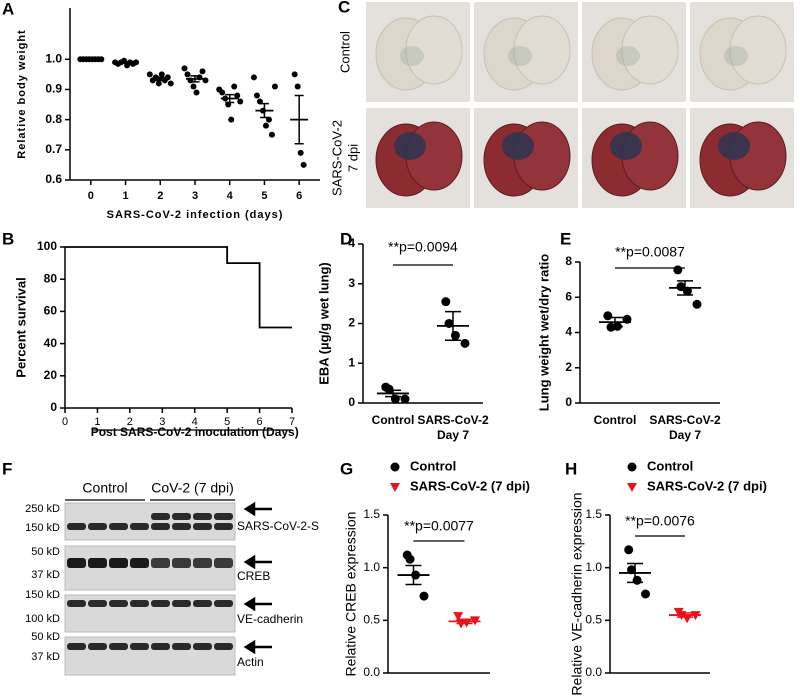 Image resolution: width=800 pixels, height=697 pixels. Describe the element at coordinates (278, 526) in the screenshot. I see `protein-label: SARS-CoV-2-S` at that location.